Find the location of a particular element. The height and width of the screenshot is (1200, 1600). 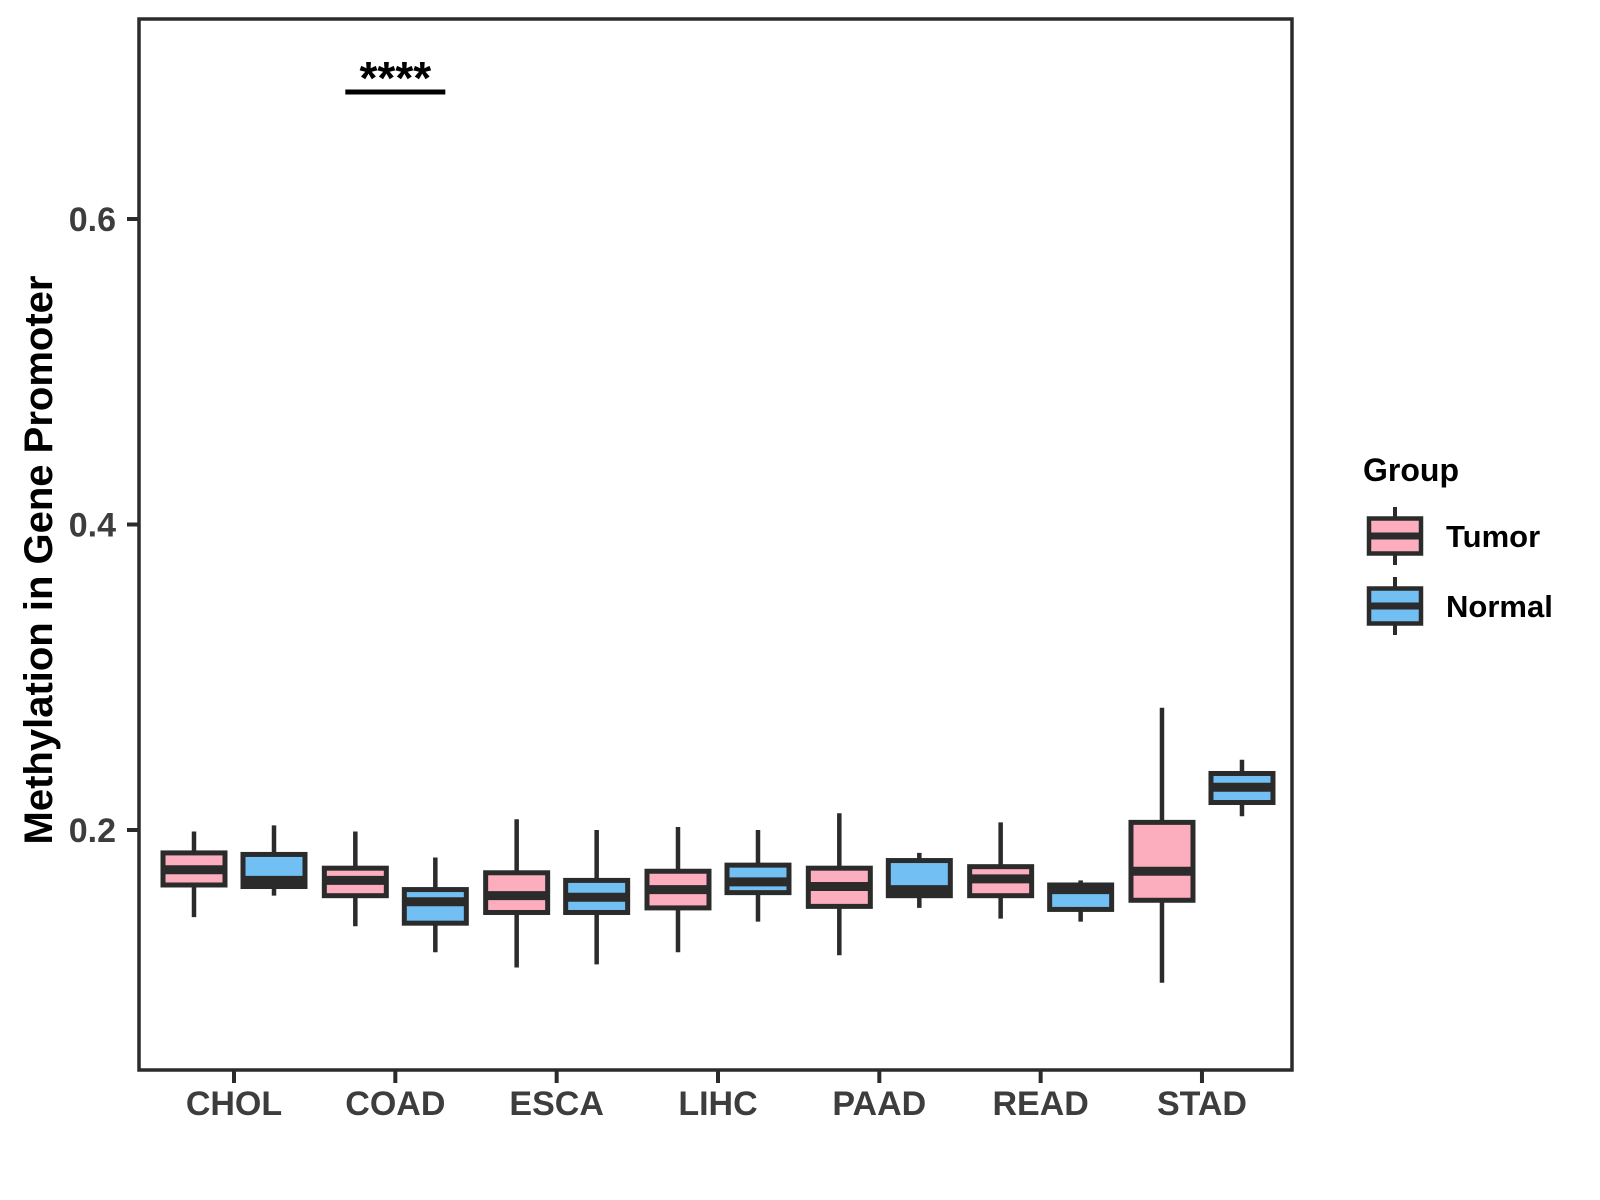

x-tick-label-coad: COAD is located at coordinates (395, 1104).